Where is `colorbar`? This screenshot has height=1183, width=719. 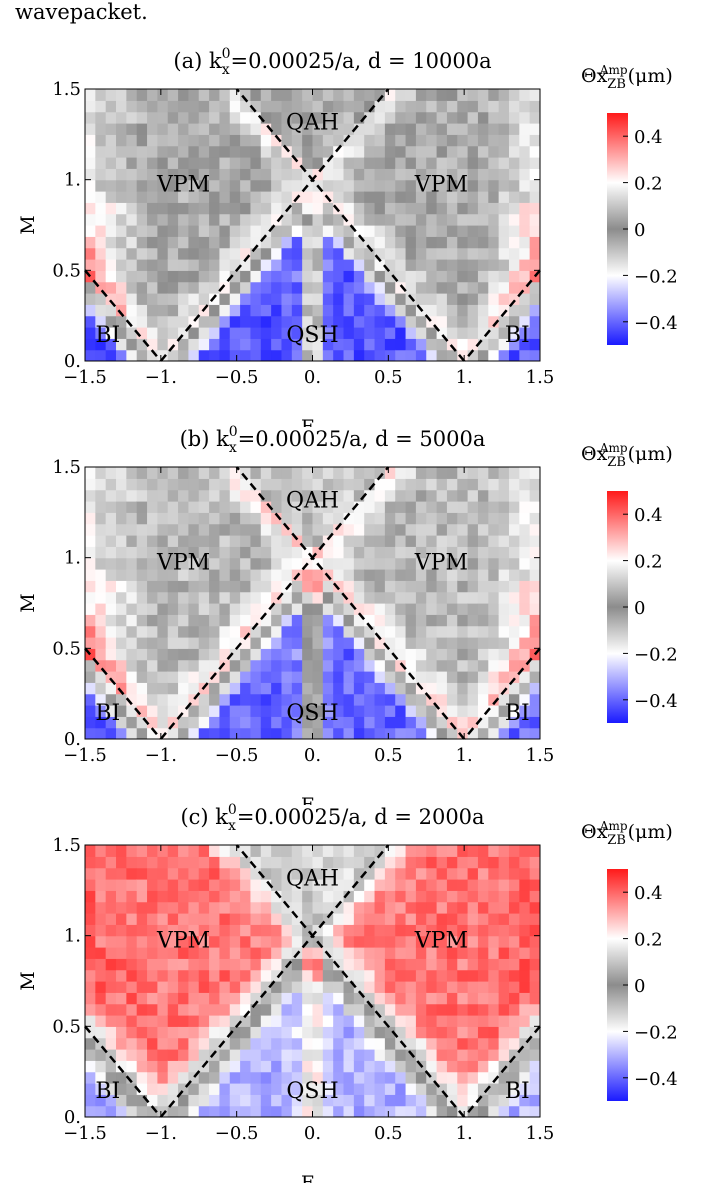
colorbar is located at coordinates (617, 229).